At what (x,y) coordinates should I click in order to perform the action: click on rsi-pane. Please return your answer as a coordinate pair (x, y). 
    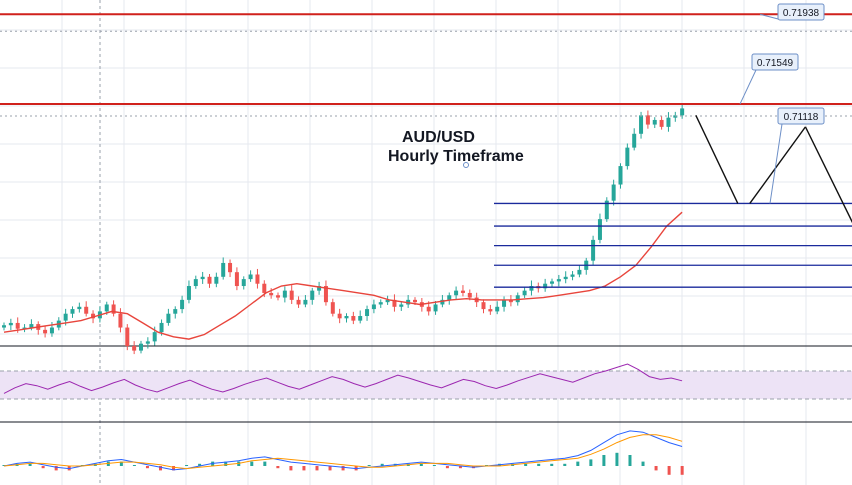
    Looking at the image, I should click on (426, 381).